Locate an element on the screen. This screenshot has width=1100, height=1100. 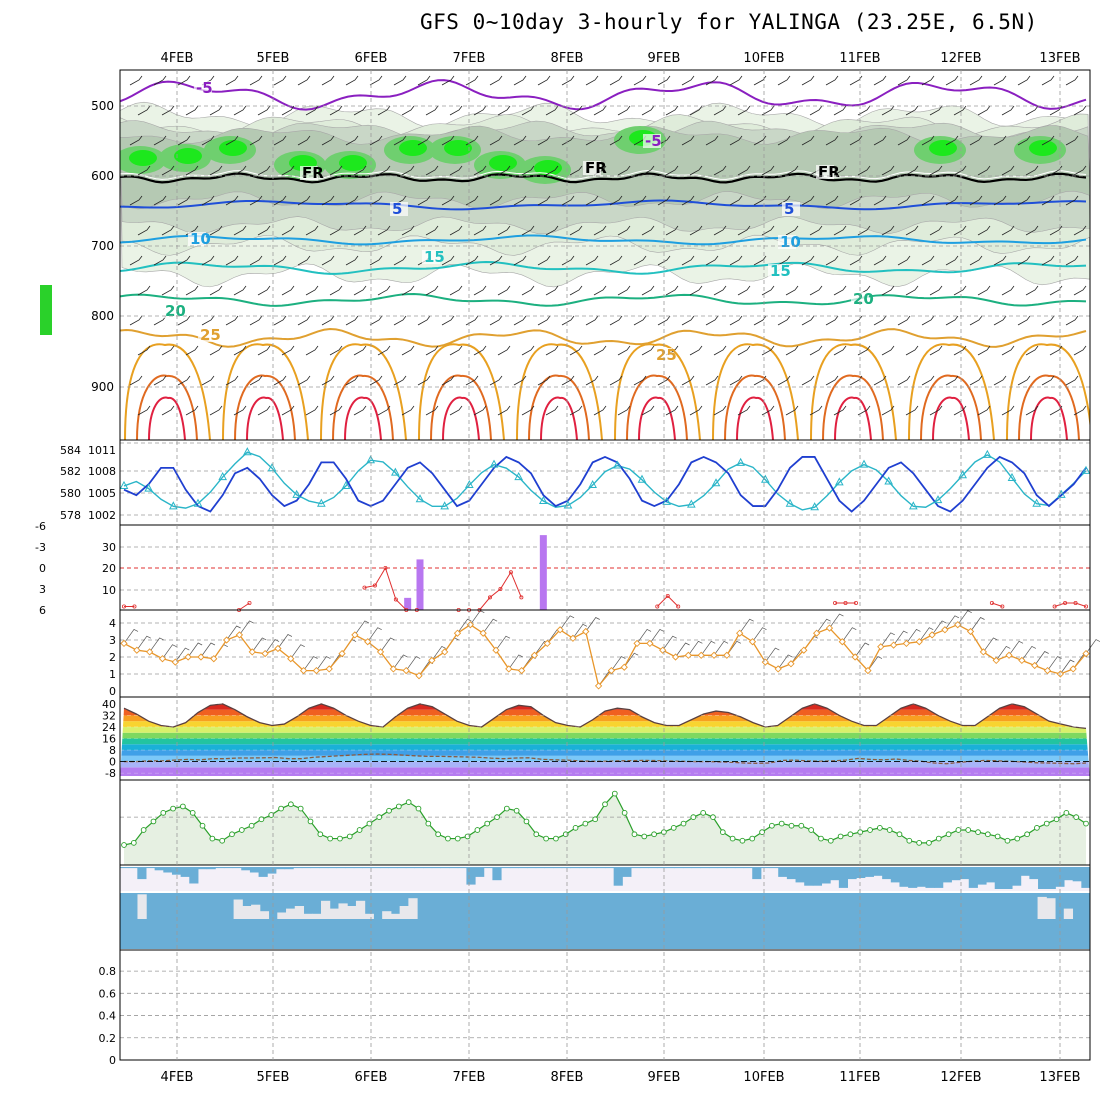
contour-label: 10 is located at coordinates (200, 239).